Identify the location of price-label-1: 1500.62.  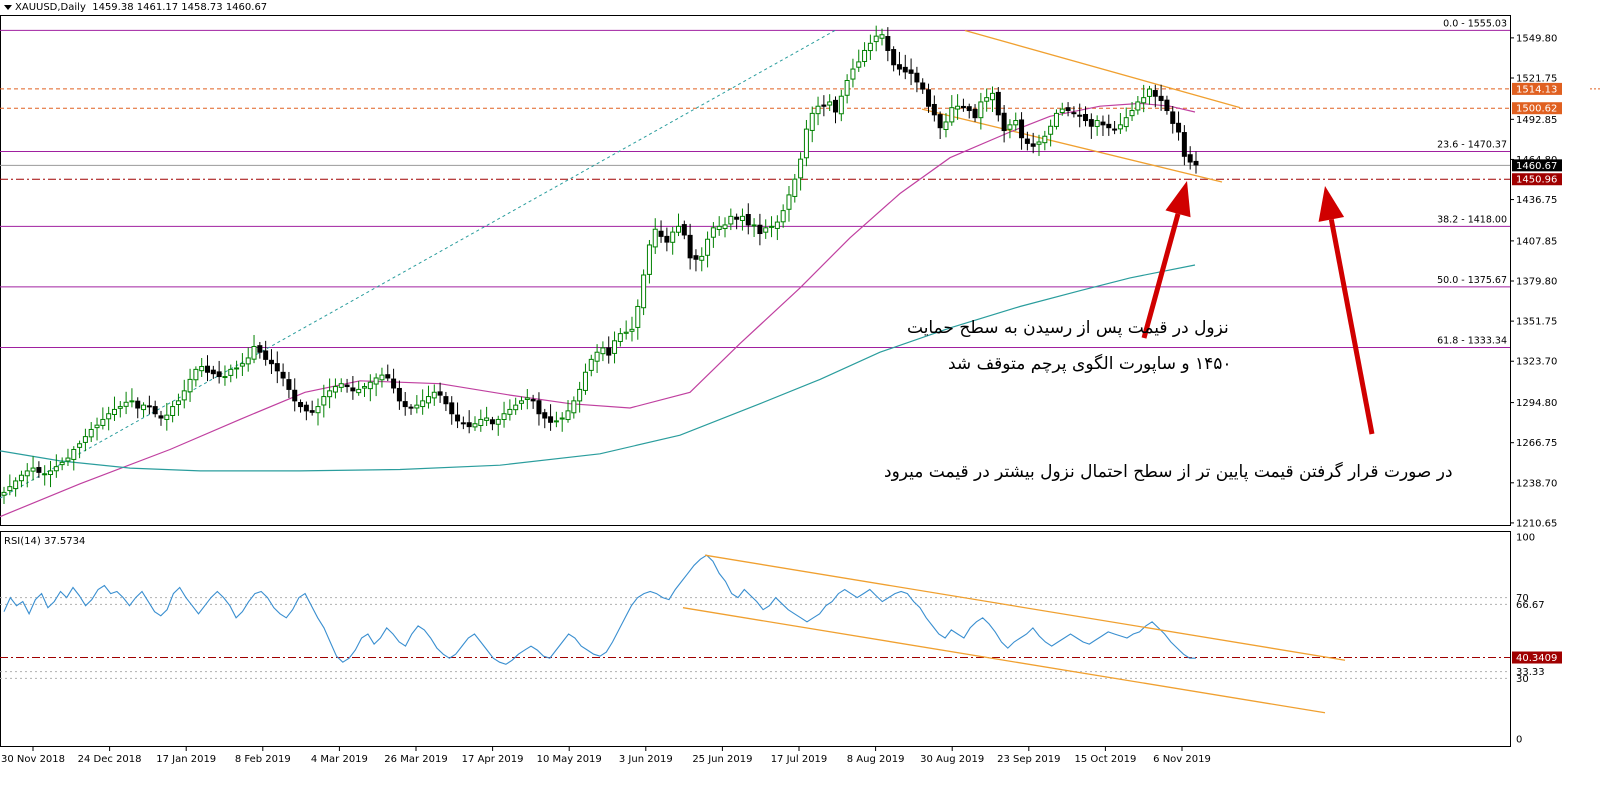
(1536, 109).